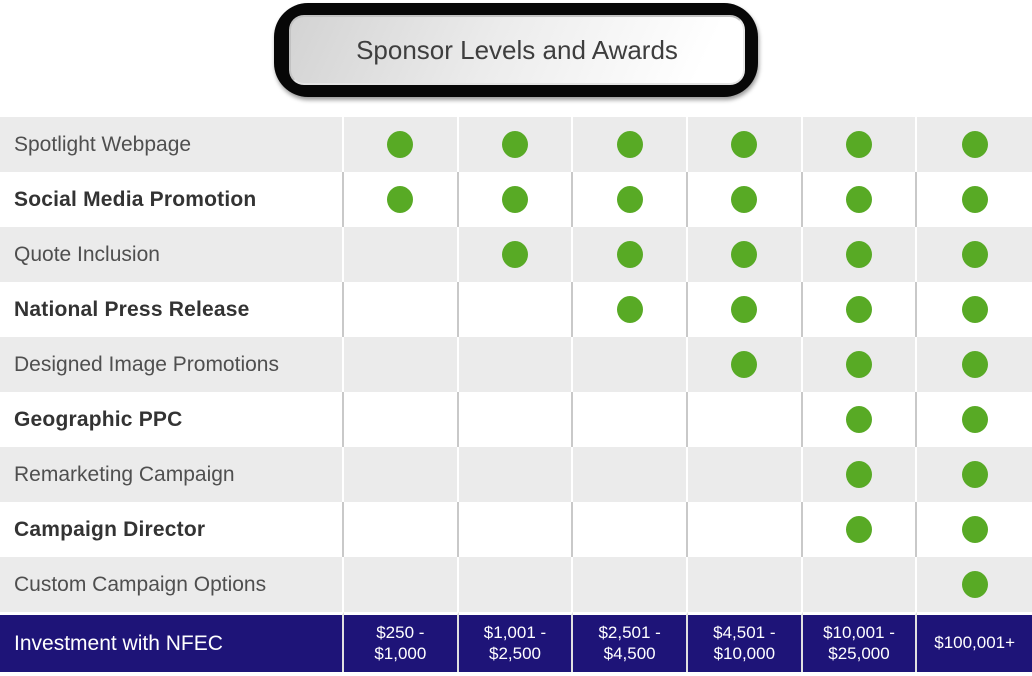 The height and width of the screenshot is (676, 1032). I want to click on feature-label: Social Media Promotion, so click(172, 199).